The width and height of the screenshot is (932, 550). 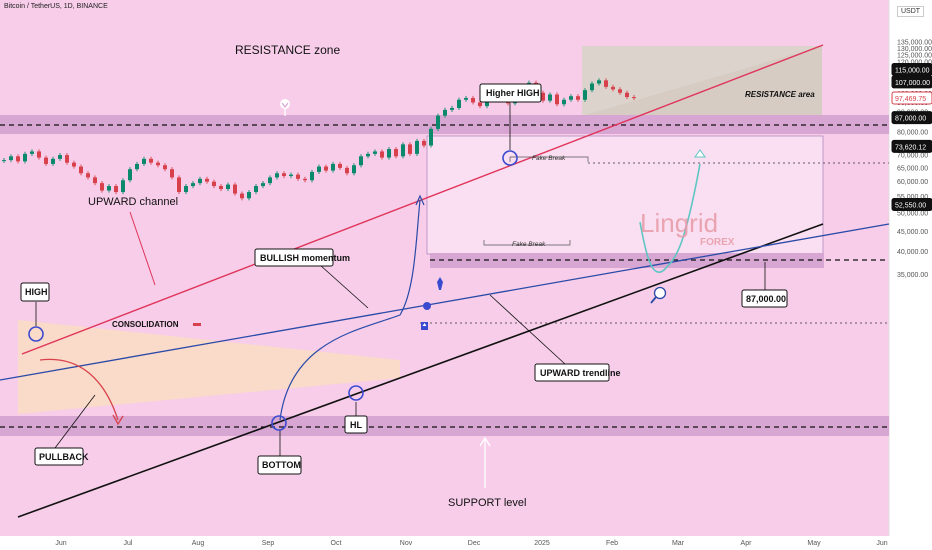 What do you see at coordinates (914, 56) in the screenshot?
I see `y-tick-label: 125,000.00` at bounding box center [914, 56].